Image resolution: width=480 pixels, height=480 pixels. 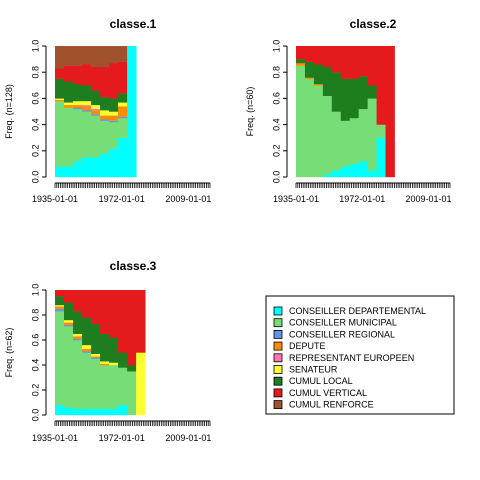 What do you see at coordinates (373, 24) in the screenshot?
I see `chart-title: classe.2` at bounding box center [373, 24].